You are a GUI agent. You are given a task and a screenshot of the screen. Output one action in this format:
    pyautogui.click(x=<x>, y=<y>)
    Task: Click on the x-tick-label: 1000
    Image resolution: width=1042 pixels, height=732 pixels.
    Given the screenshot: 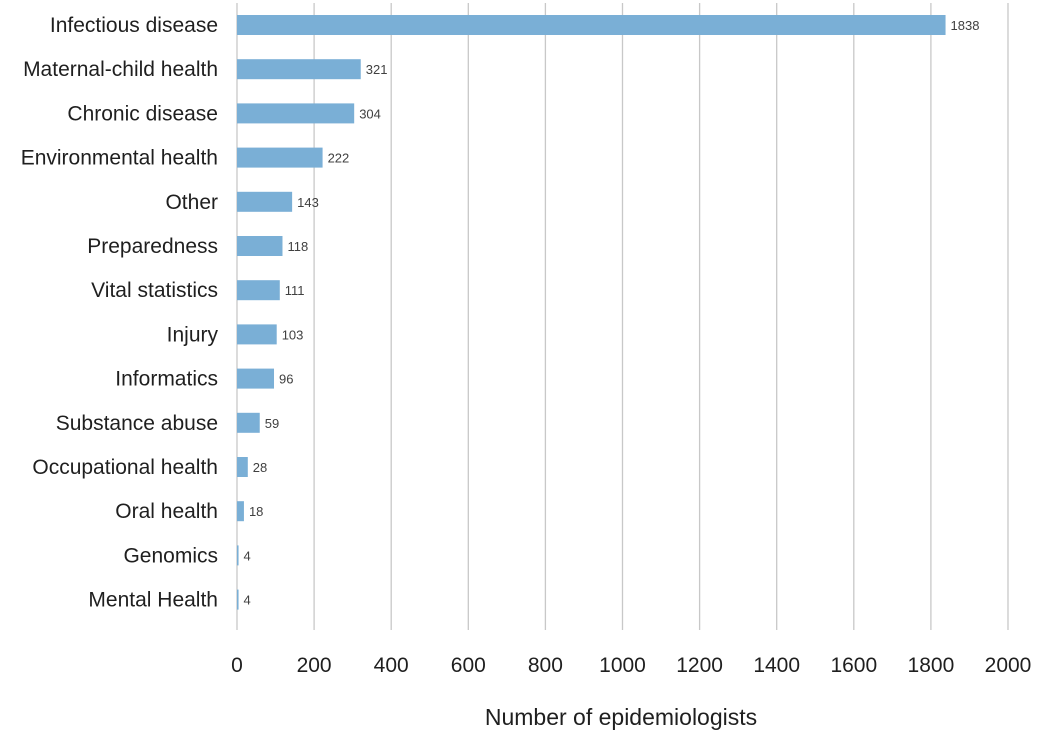 What is the action you would take?
    pyautogui.click(x=622, y=665)
    